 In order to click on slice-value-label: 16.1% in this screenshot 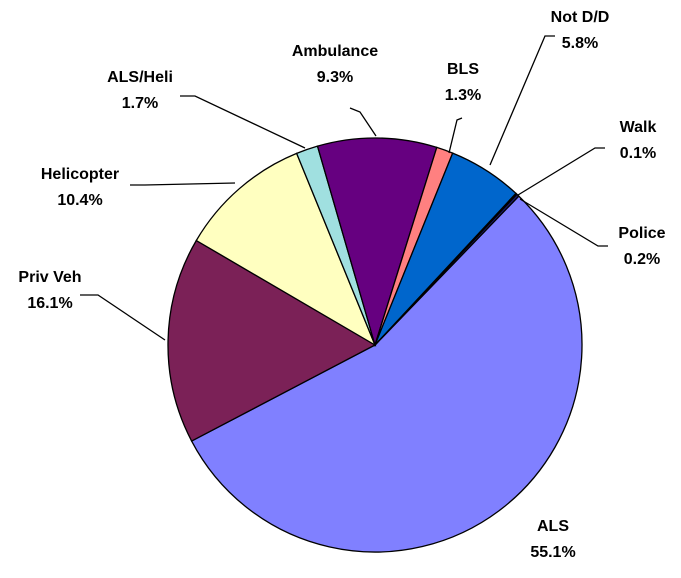, I will do `click(49, 303)`.